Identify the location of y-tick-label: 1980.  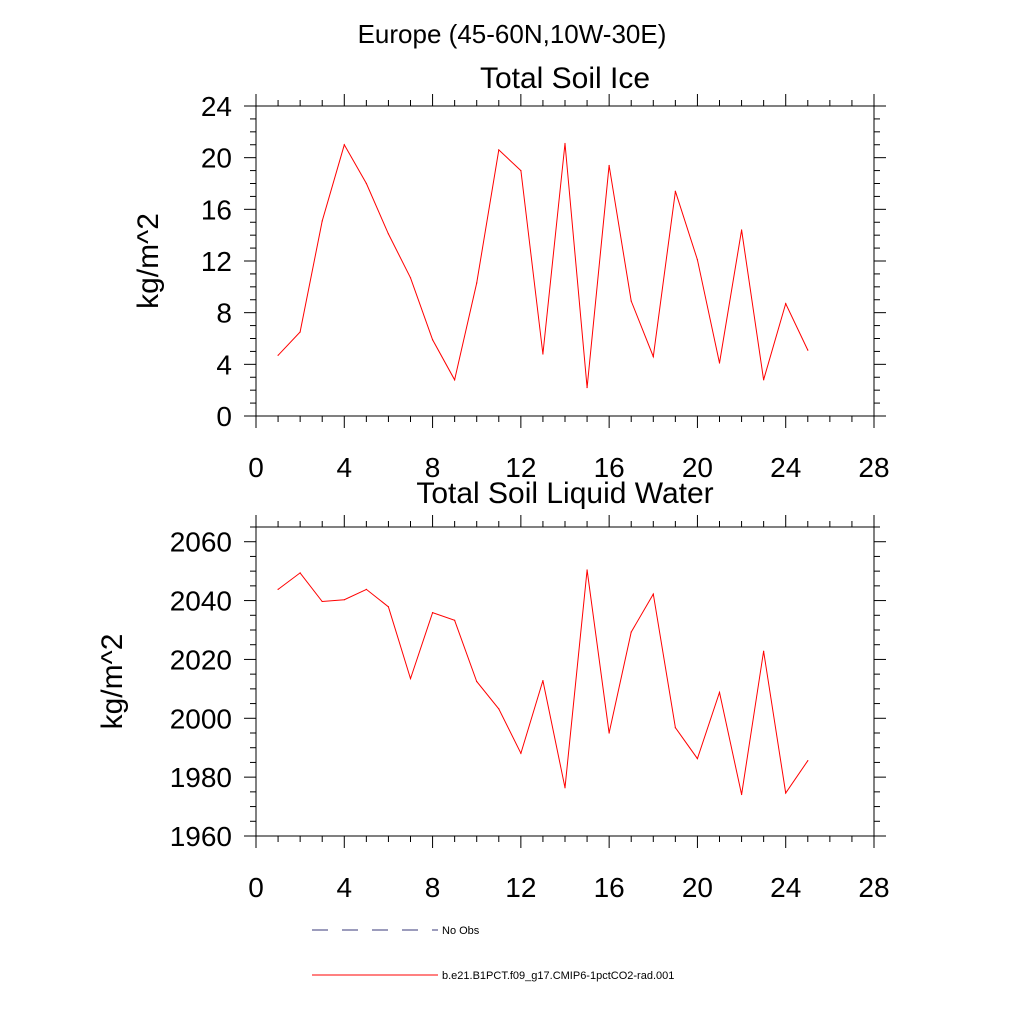
(201, 777).